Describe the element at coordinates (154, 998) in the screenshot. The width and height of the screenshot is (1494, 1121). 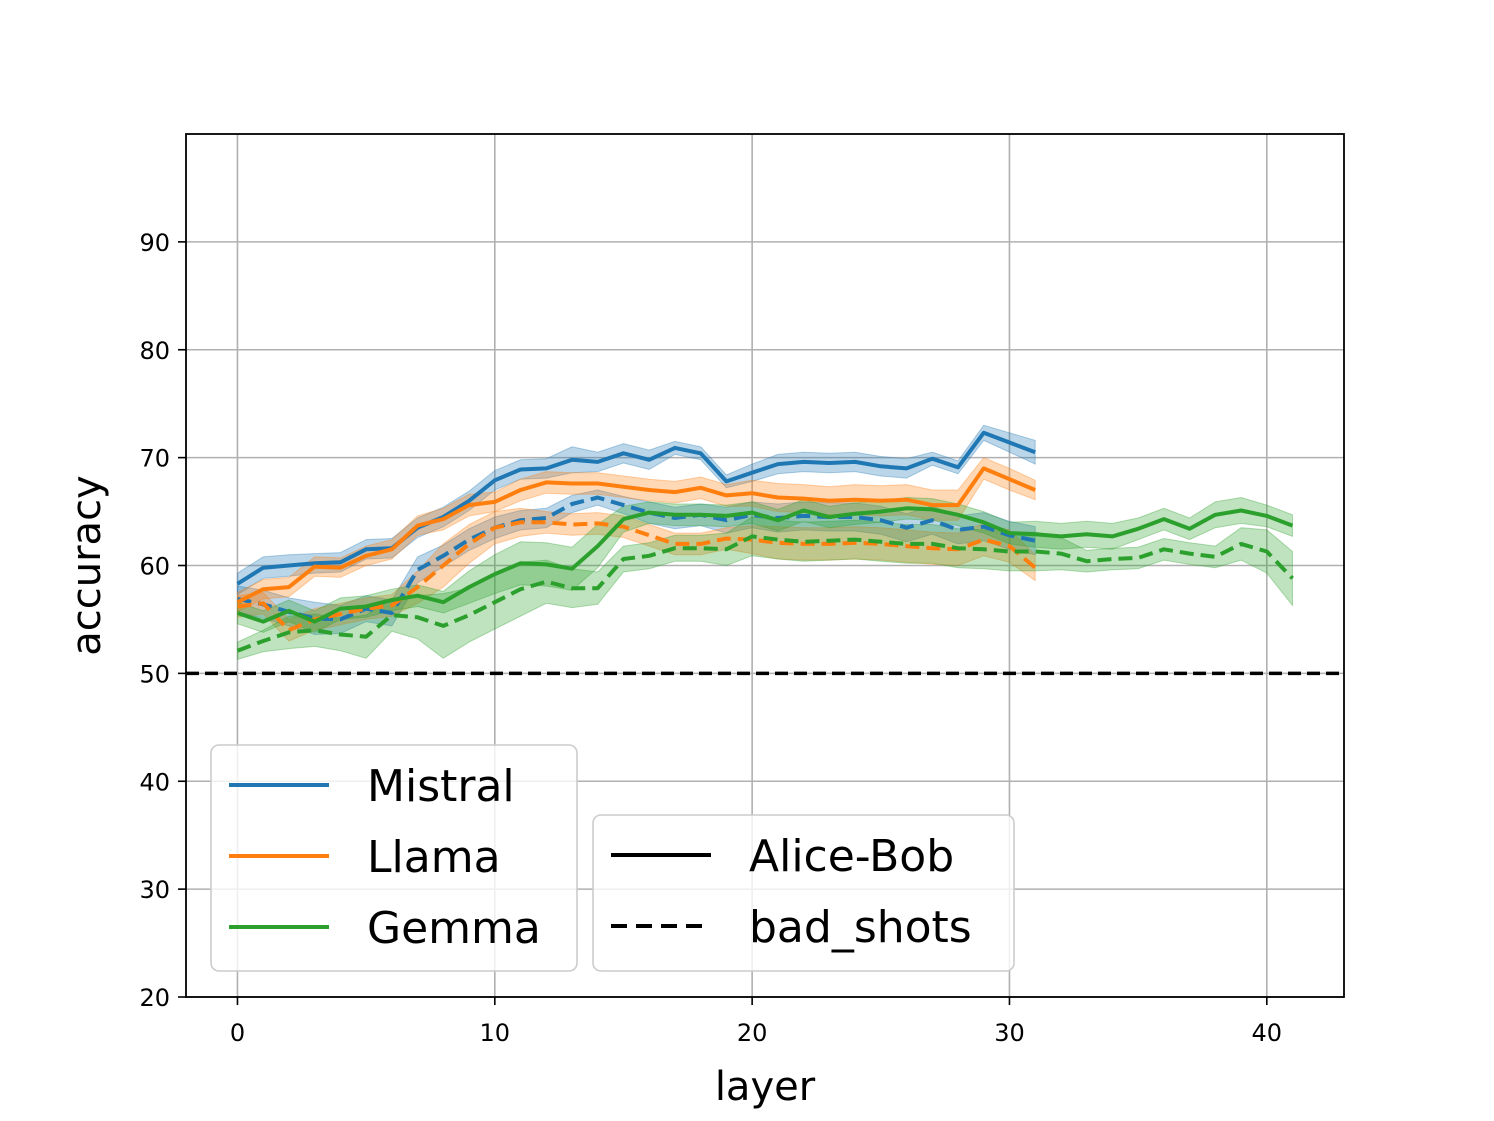
I see `y-tick-label-20: 20` at that location.